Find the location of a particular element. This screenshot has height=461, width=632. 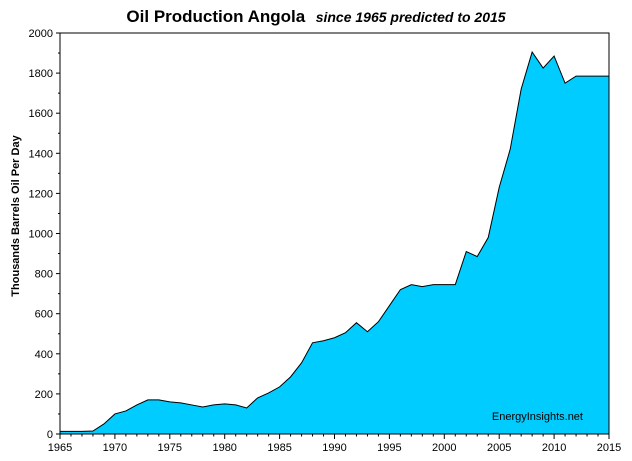

y-tick-label-600: 600 is located at coordinates (44, 315).